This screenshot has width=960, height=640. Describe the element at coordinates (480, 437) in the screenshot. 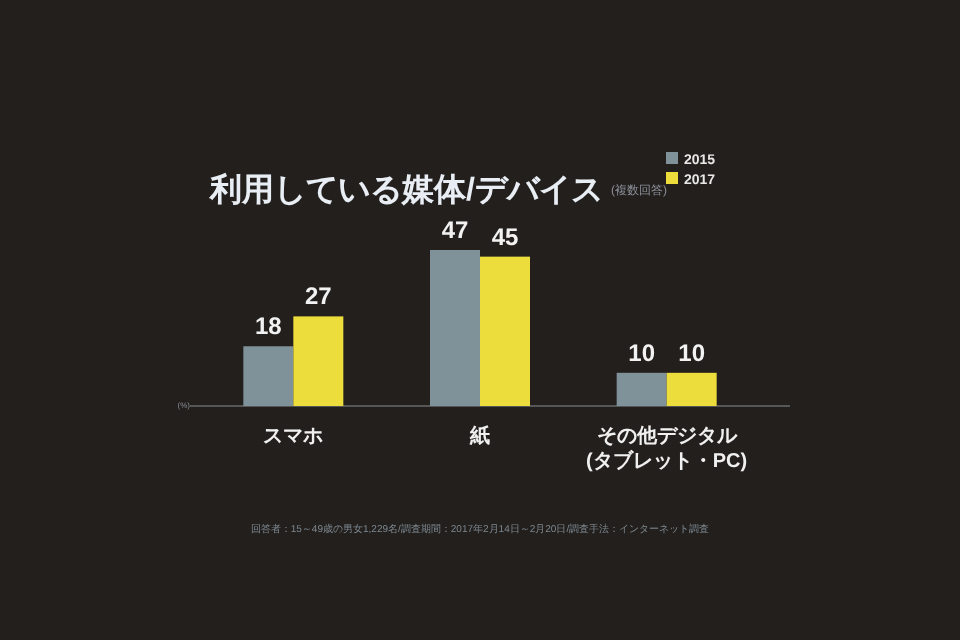

I see `category: 紙` at that location.